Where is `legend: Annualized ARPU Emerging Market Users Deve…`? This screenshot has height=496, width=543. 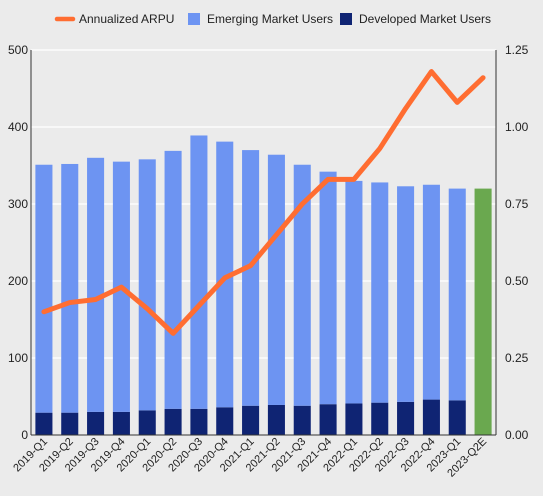 legend: Annualized ARPU Emerging Market Users Deve… is located at coordinates (272, 19).